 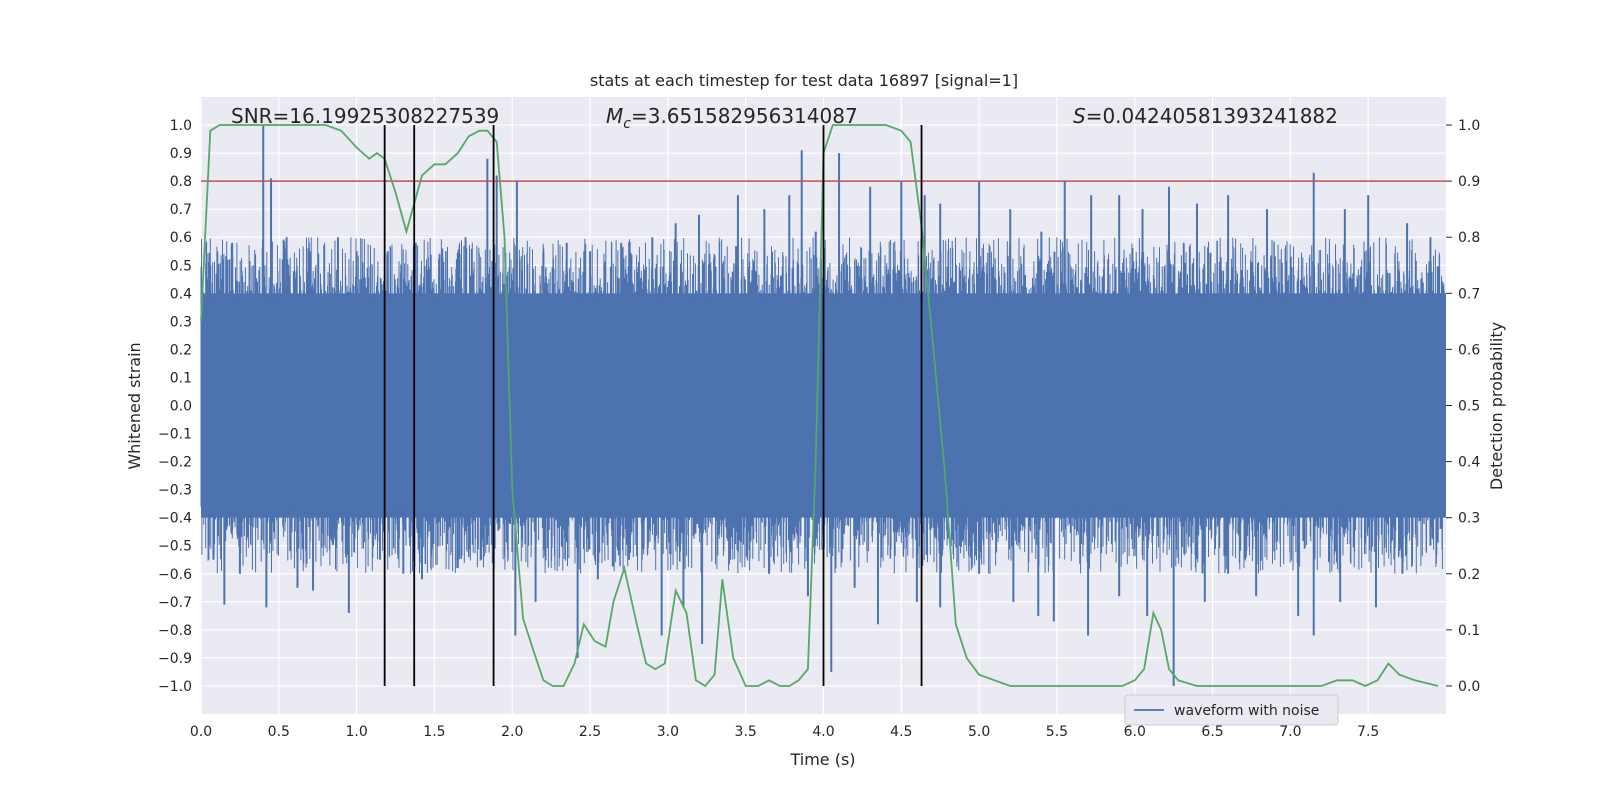 I want to click on right-tick-label: 1.0, so click(x=1469, y=126).